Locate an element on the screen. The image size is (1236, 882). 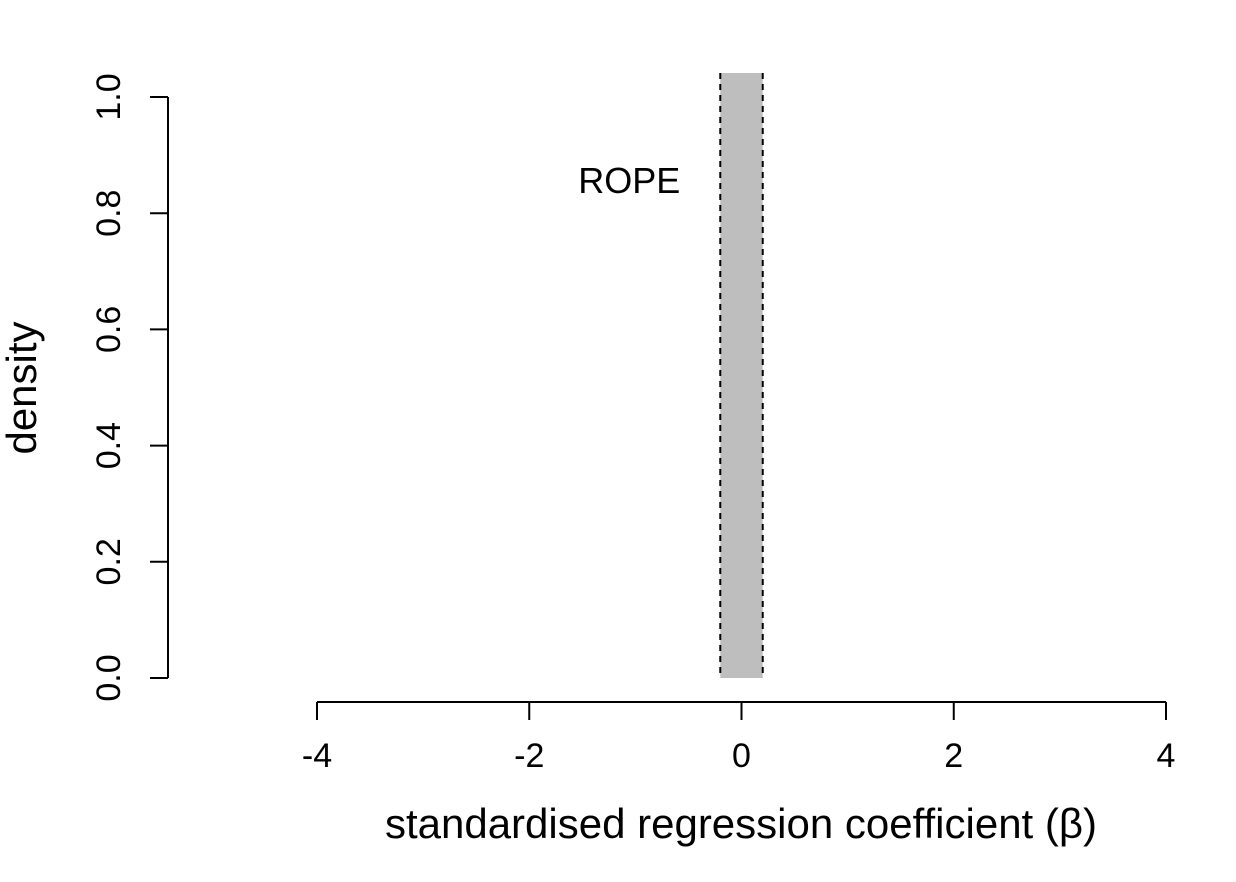
y-tick-label: 0.8 is located at coordinates (109, 213).